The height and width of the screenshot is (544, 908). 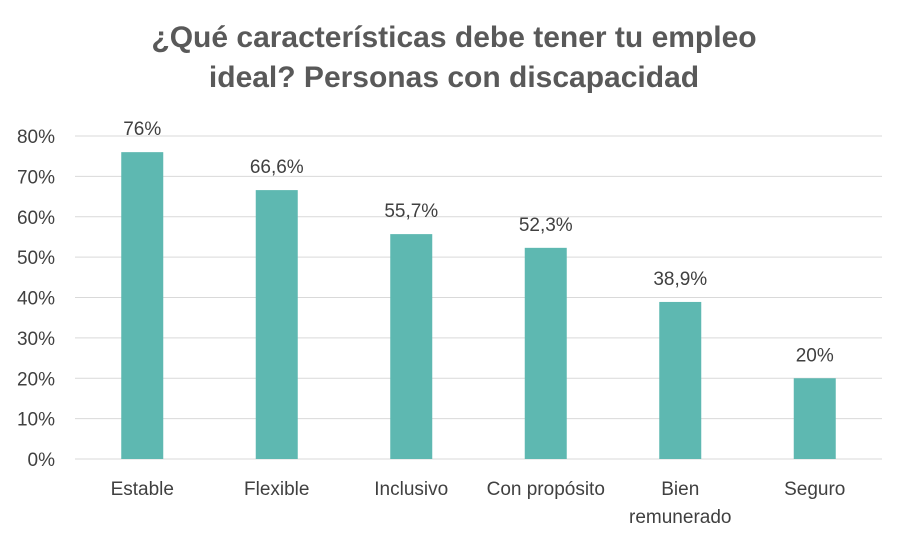 What do you see at coordinates (277, 167) in the screenshot?
I see `data-label: 66,6%` at bounding box center [277, 167].